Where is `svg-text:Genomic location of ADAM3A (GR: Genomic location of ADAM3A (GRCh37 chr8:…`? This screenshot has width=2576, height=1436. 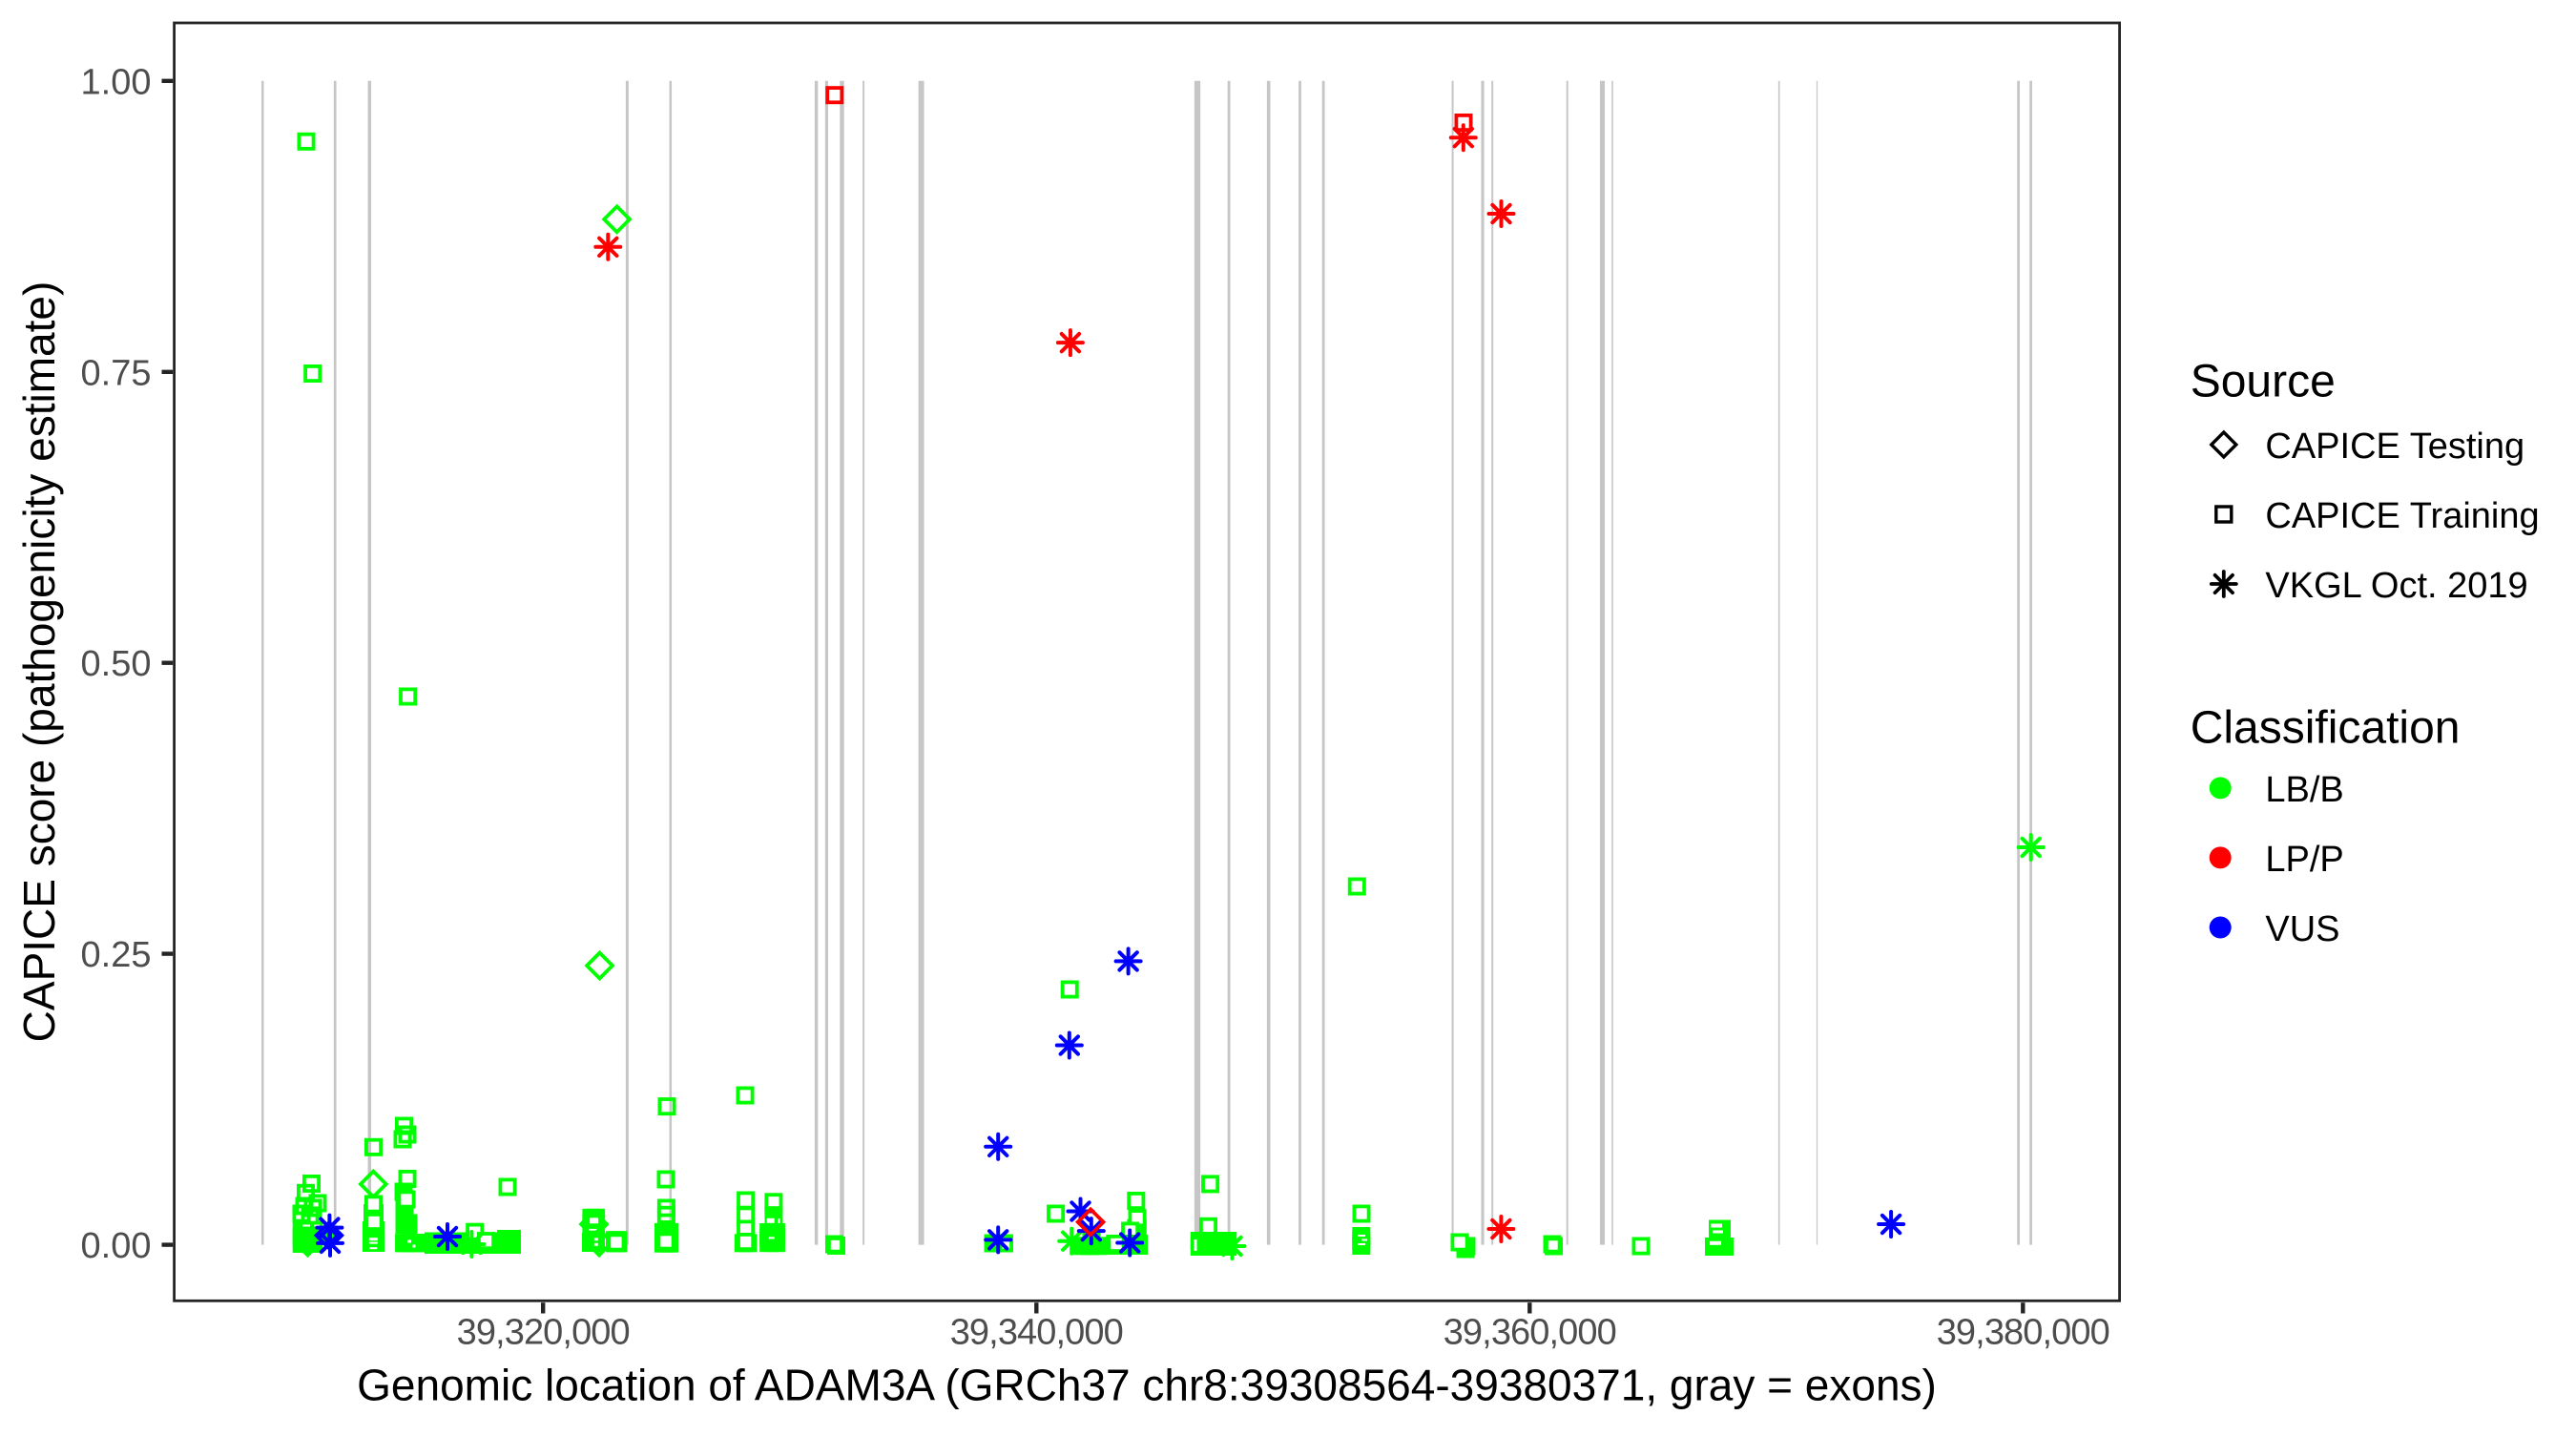 svg-text:Genomic location of ADAM3A (GR: Genomic location of ADAM3A (GRCh37 chr8:… is located at coordinates (1147, 1384).